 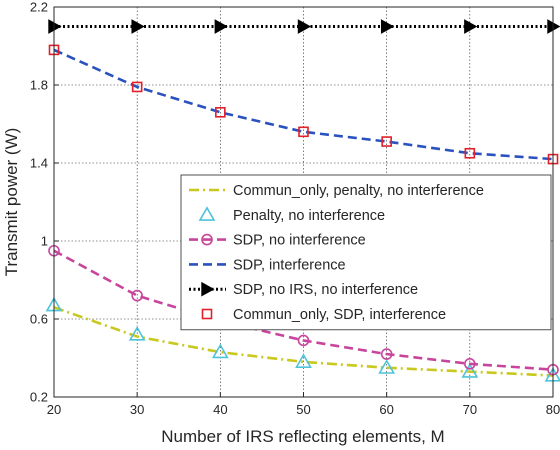 What do you see at coordinates (339, 315) in the screenshot?
I see `legend-label: Commun_only, SDP, interference` at bounding box center [339, 315].